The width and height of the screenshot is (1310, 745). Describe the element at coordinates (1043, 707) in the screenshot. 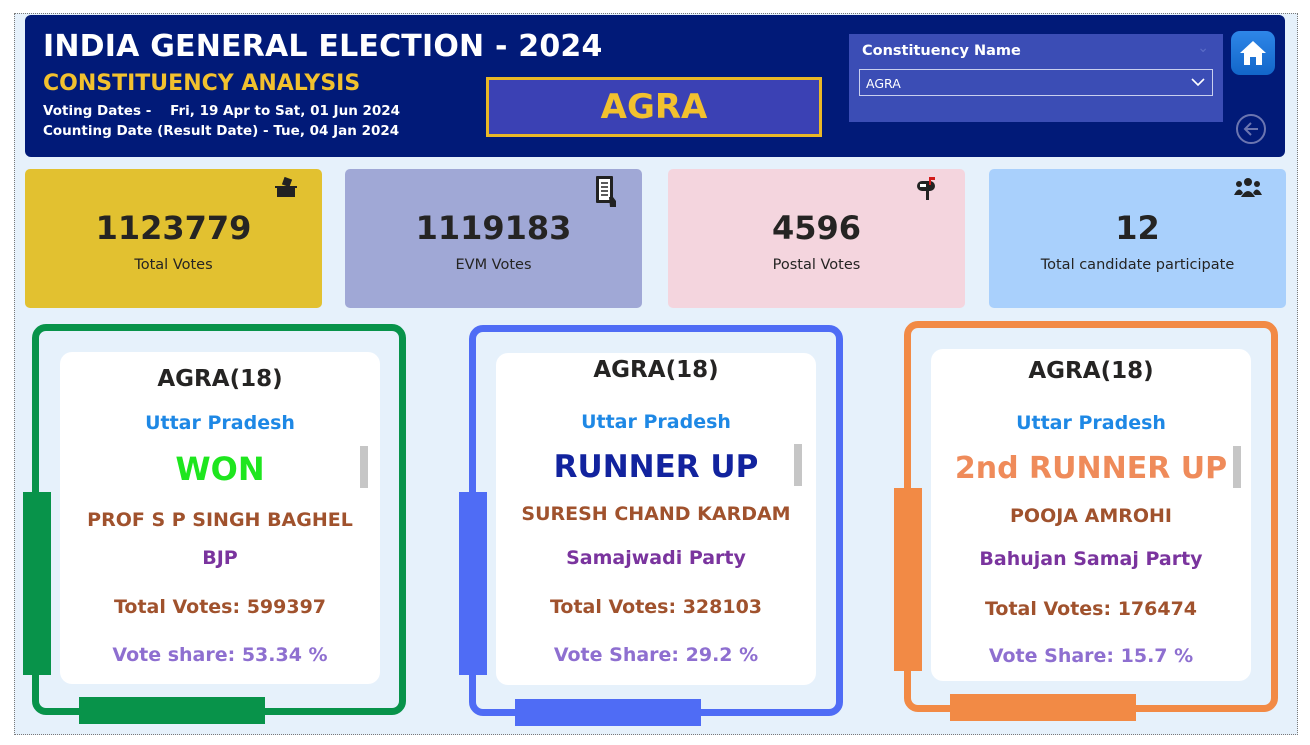

I see `second-runner-up-card-accent-bottom` at that location.